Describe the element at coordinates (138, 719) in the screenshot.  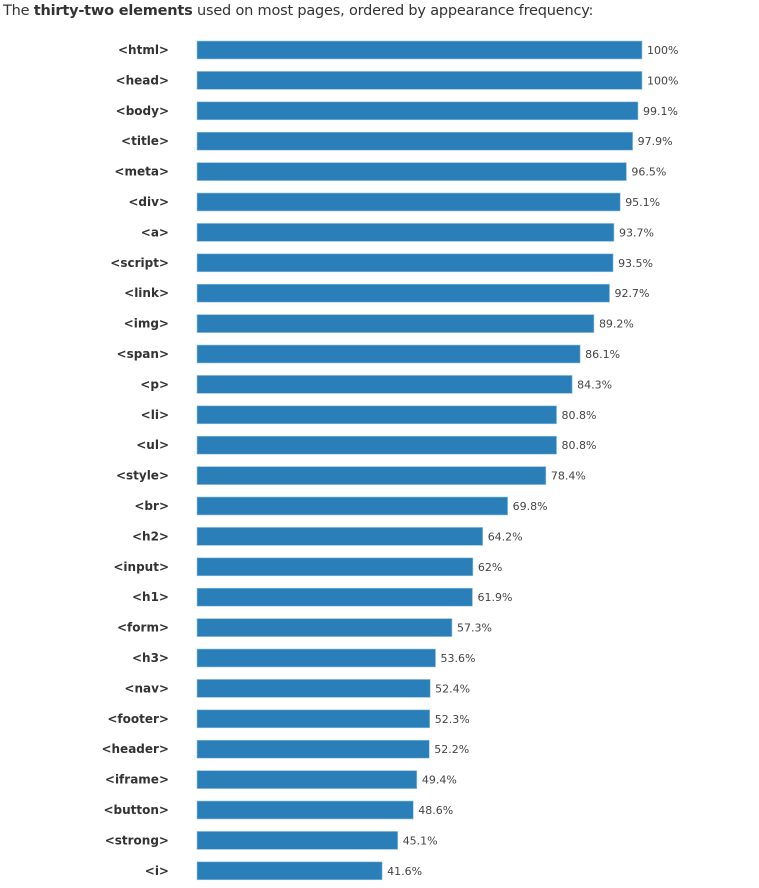
I see `category-label: <footer>` at that location.